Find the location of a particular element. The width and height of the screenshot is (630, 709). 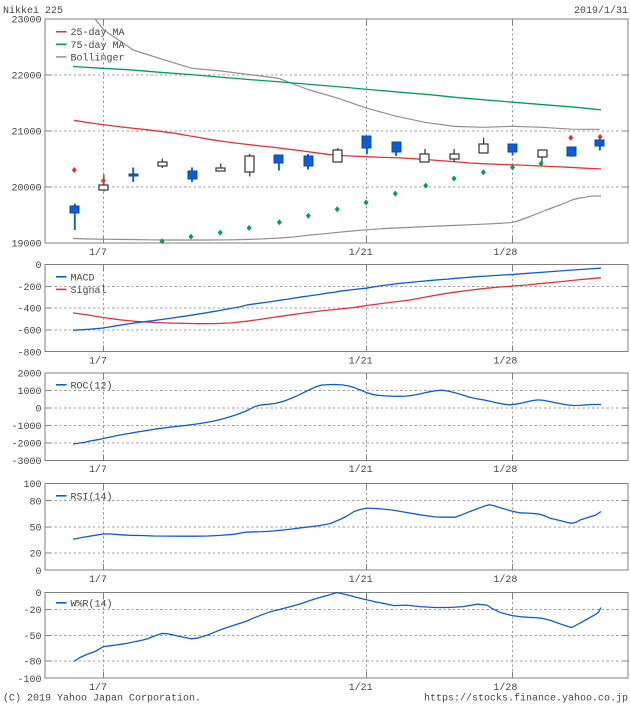

svg-text: 23000 is located at coordinates (26, 21).